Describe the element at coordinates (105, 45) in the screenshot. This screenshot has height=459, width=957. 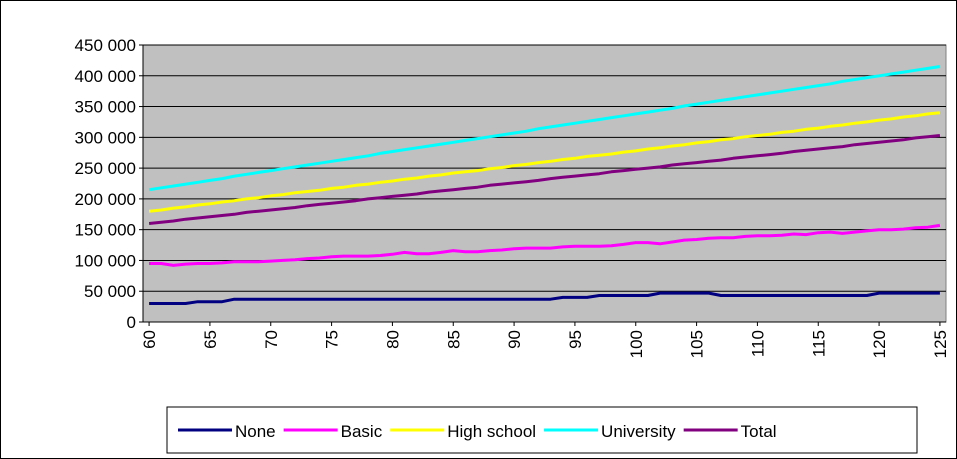
I see `y-tick-label: 450 000` at that location.